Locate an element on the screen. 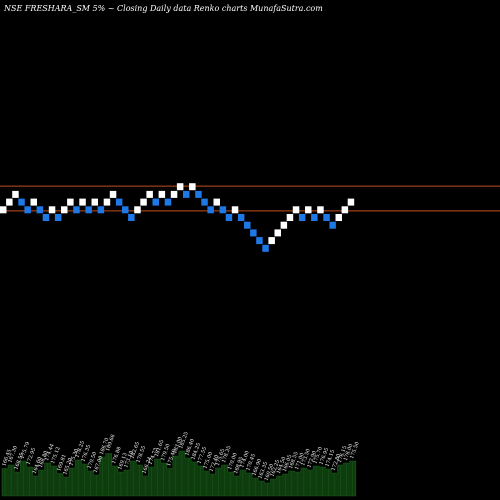  volume-label: 175.70 is located at coordinates (318, 455).